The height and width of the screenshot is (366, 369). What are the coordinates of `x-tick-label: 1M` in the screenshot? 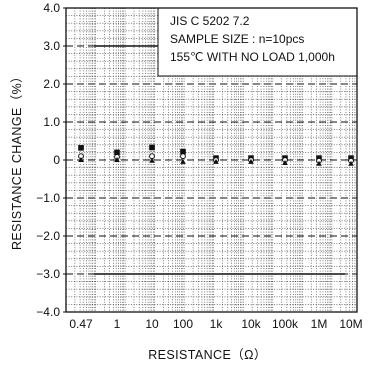 It's located at (319, 324).